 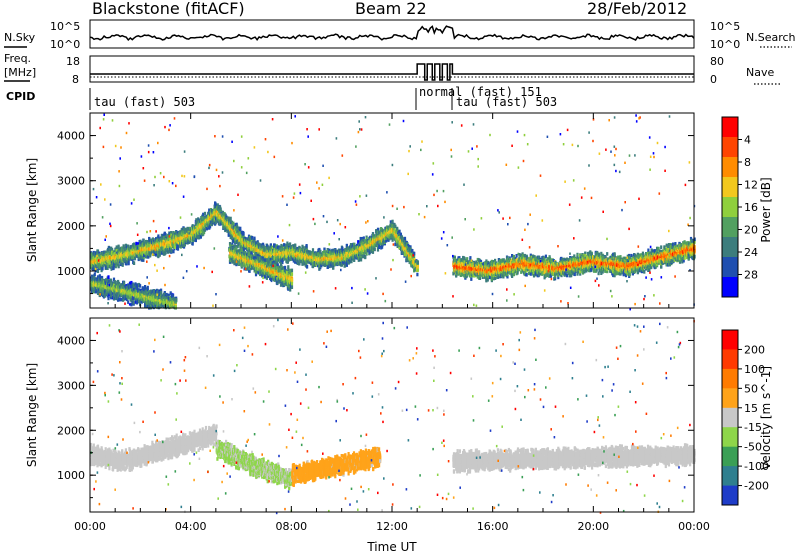 I want to click on cpid-segment-1: tau (fast) 503, so click(x=144, y=102).